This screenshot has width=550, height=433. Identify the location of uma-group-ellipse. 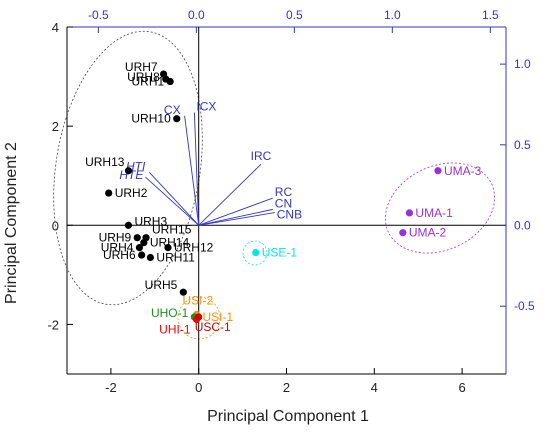
(440, 208).